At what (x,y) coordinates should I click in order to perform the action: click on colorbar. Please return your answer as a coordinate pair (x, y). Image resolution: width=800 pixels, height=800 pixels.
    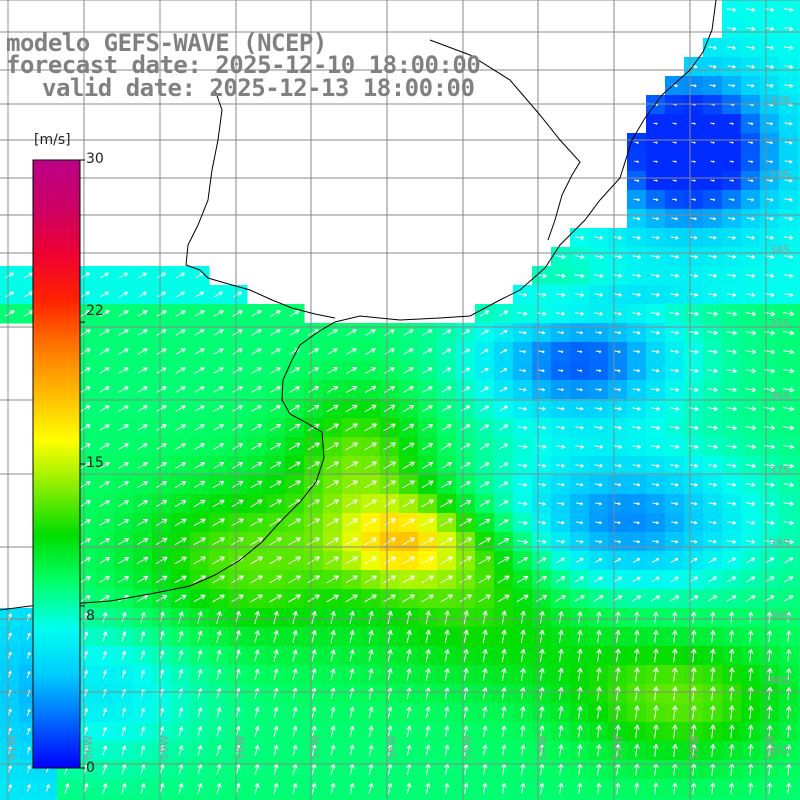
    Looking at the image, I should click on (56, 464).